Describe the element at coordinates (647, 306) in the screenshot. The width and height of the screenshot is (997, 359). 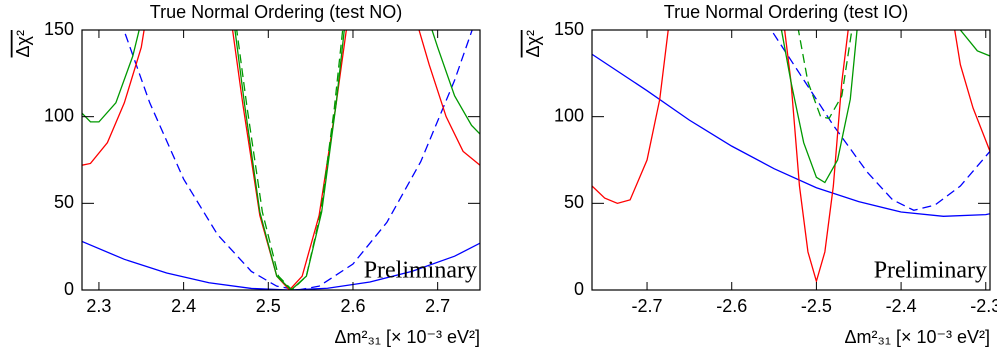
I see `x-tick-label: -2.7` at that location.